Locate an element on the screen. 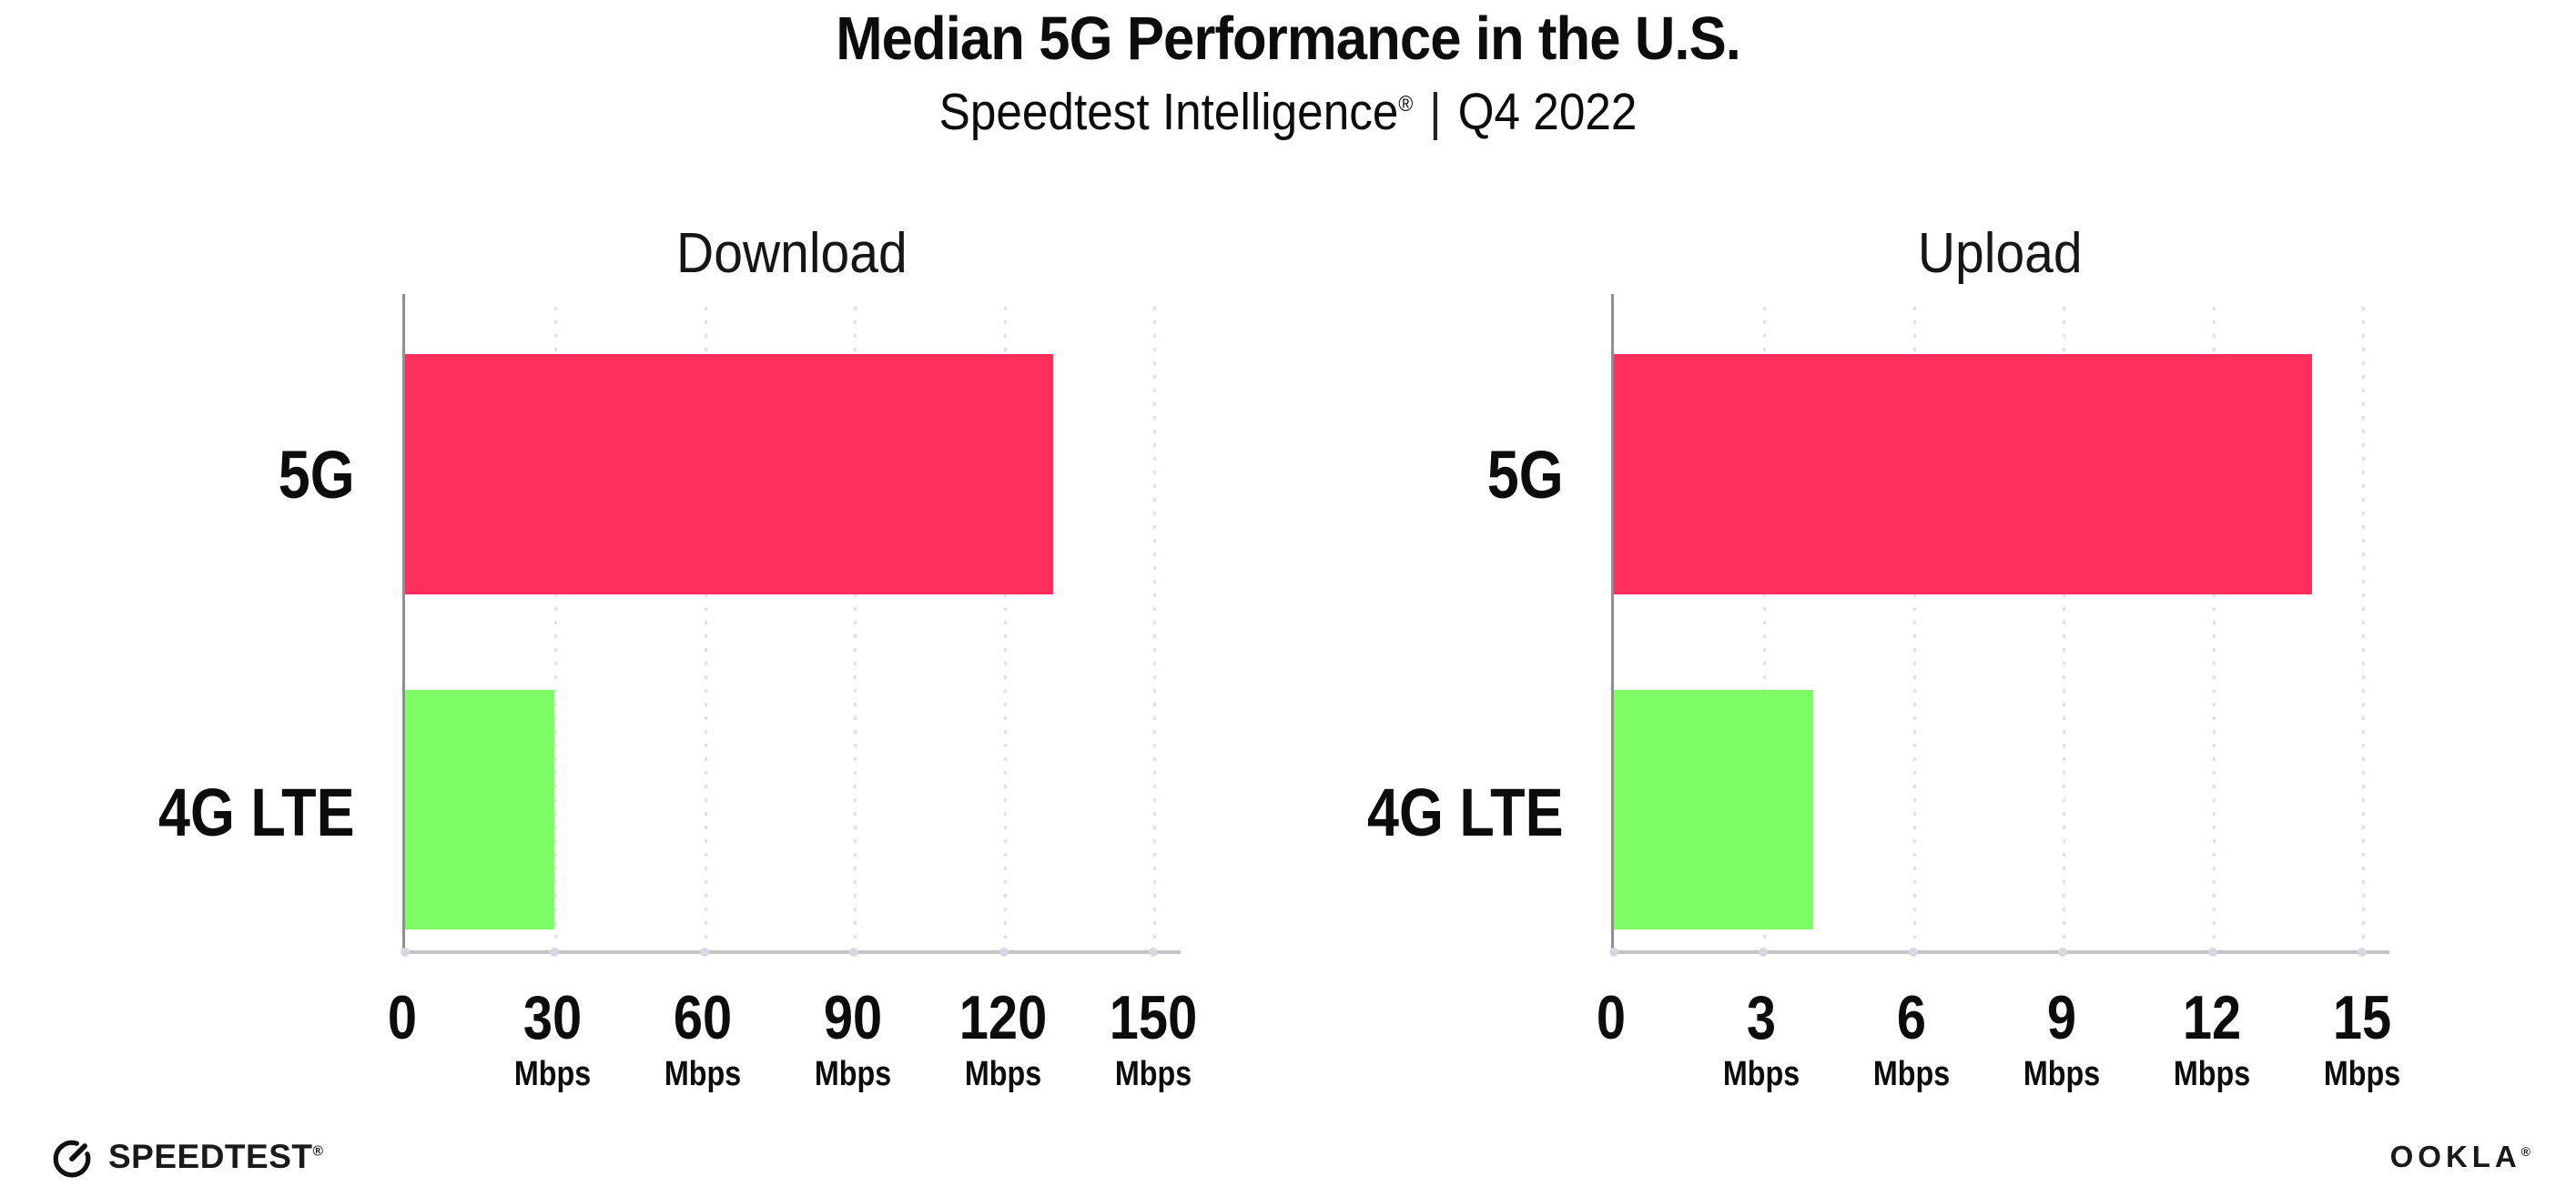 This screenshot has height=1197, width=2576. x-tick: 3 Mbps is located at coordinates (1761, 1039).